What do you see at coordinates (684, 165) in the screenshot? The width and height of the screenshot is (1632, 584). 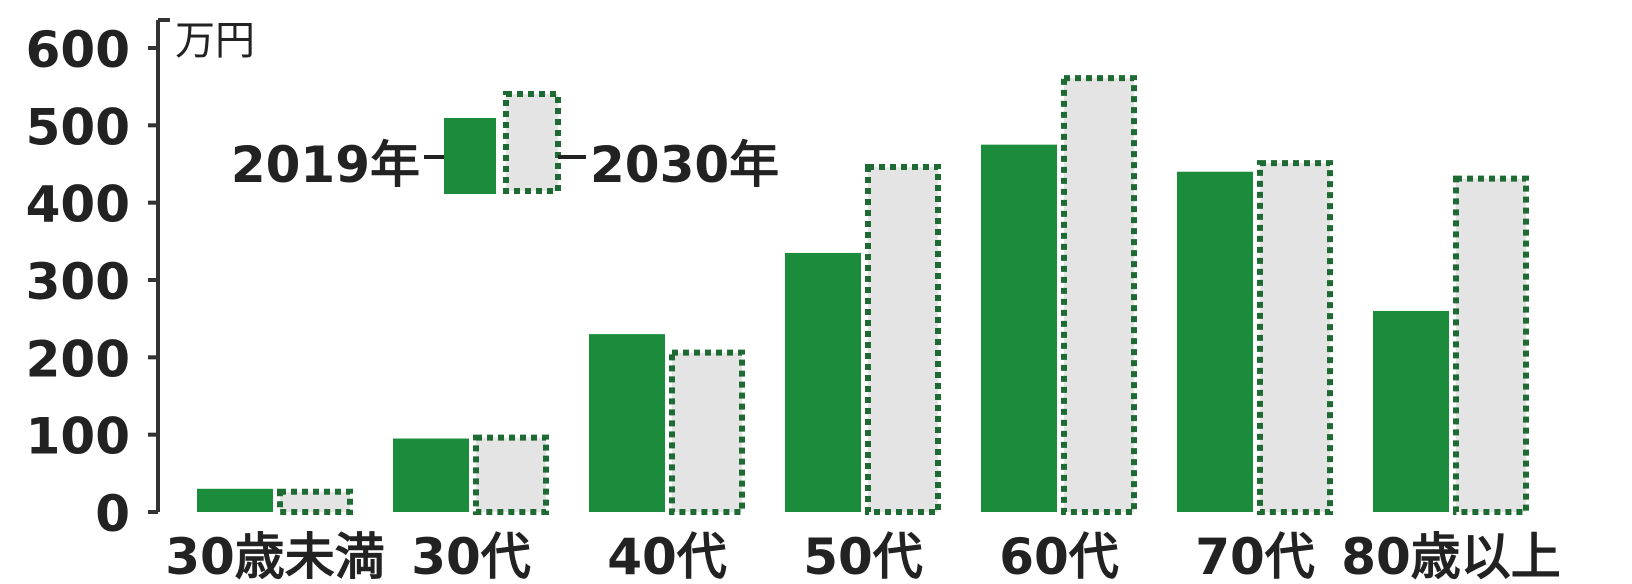 I see `legend-label-2030: 2030年` at bounding box center [684, 165].